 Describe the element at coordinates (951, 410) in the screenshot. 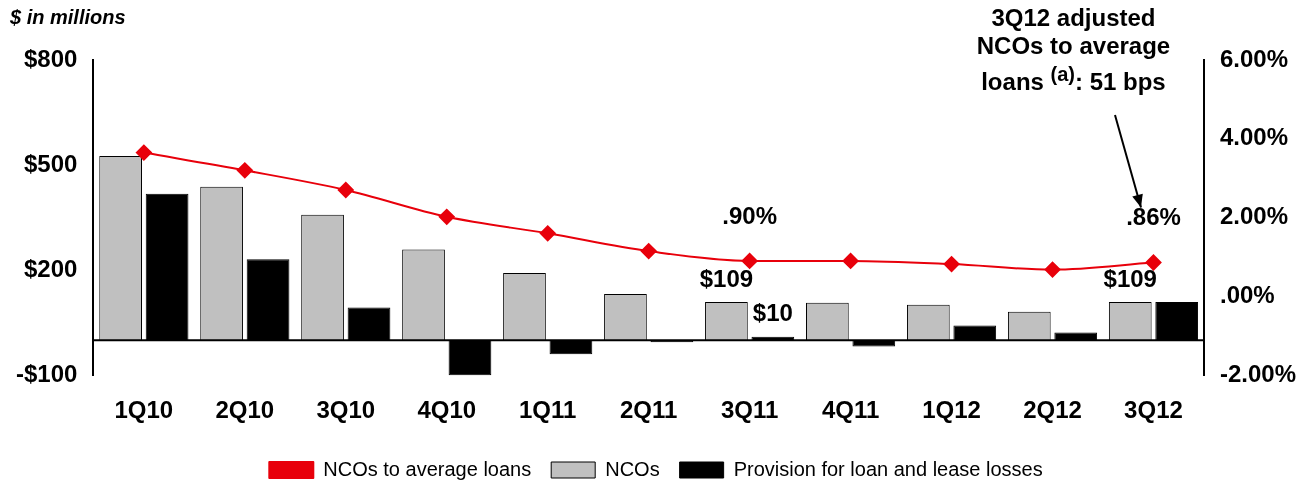

I see `x-tick-label: 1Q12` at that location.